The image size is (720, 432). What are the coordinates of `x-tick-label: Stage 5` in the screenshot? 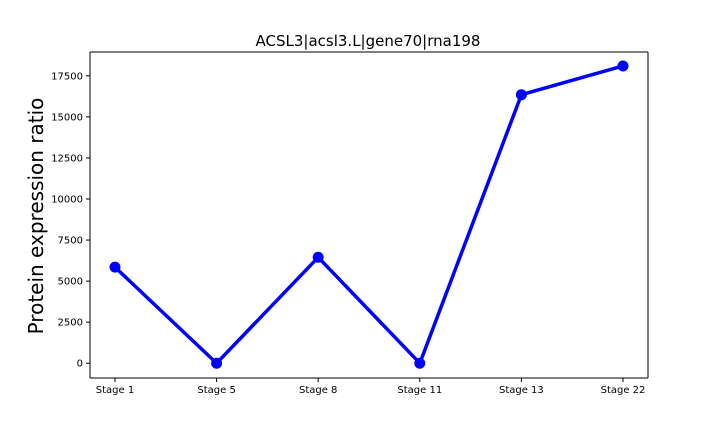 It's located at (216, 390).